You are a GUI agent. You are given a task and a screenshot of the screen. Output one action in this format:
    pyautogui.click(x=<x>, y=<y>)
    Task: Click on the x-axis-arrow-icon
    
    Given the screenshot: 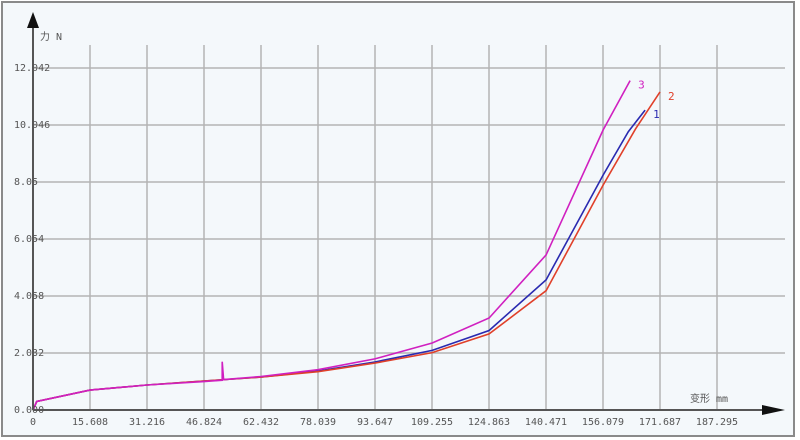 What is the action you would take?
    pyautogui.click(x=773, y=410)
    